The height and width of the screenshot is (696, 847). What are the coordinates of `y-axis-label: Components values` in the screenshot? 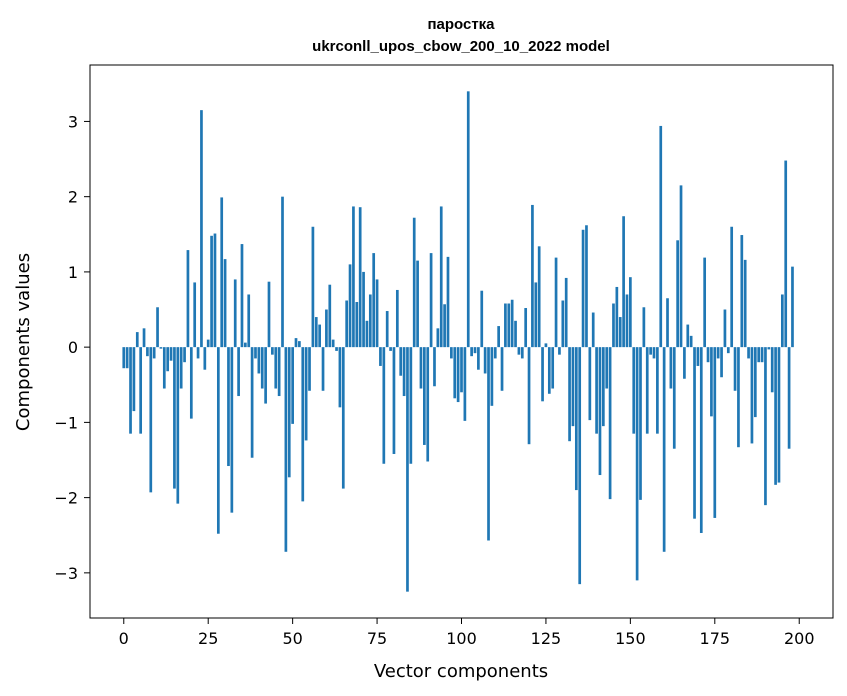 It's located at (23, 342).